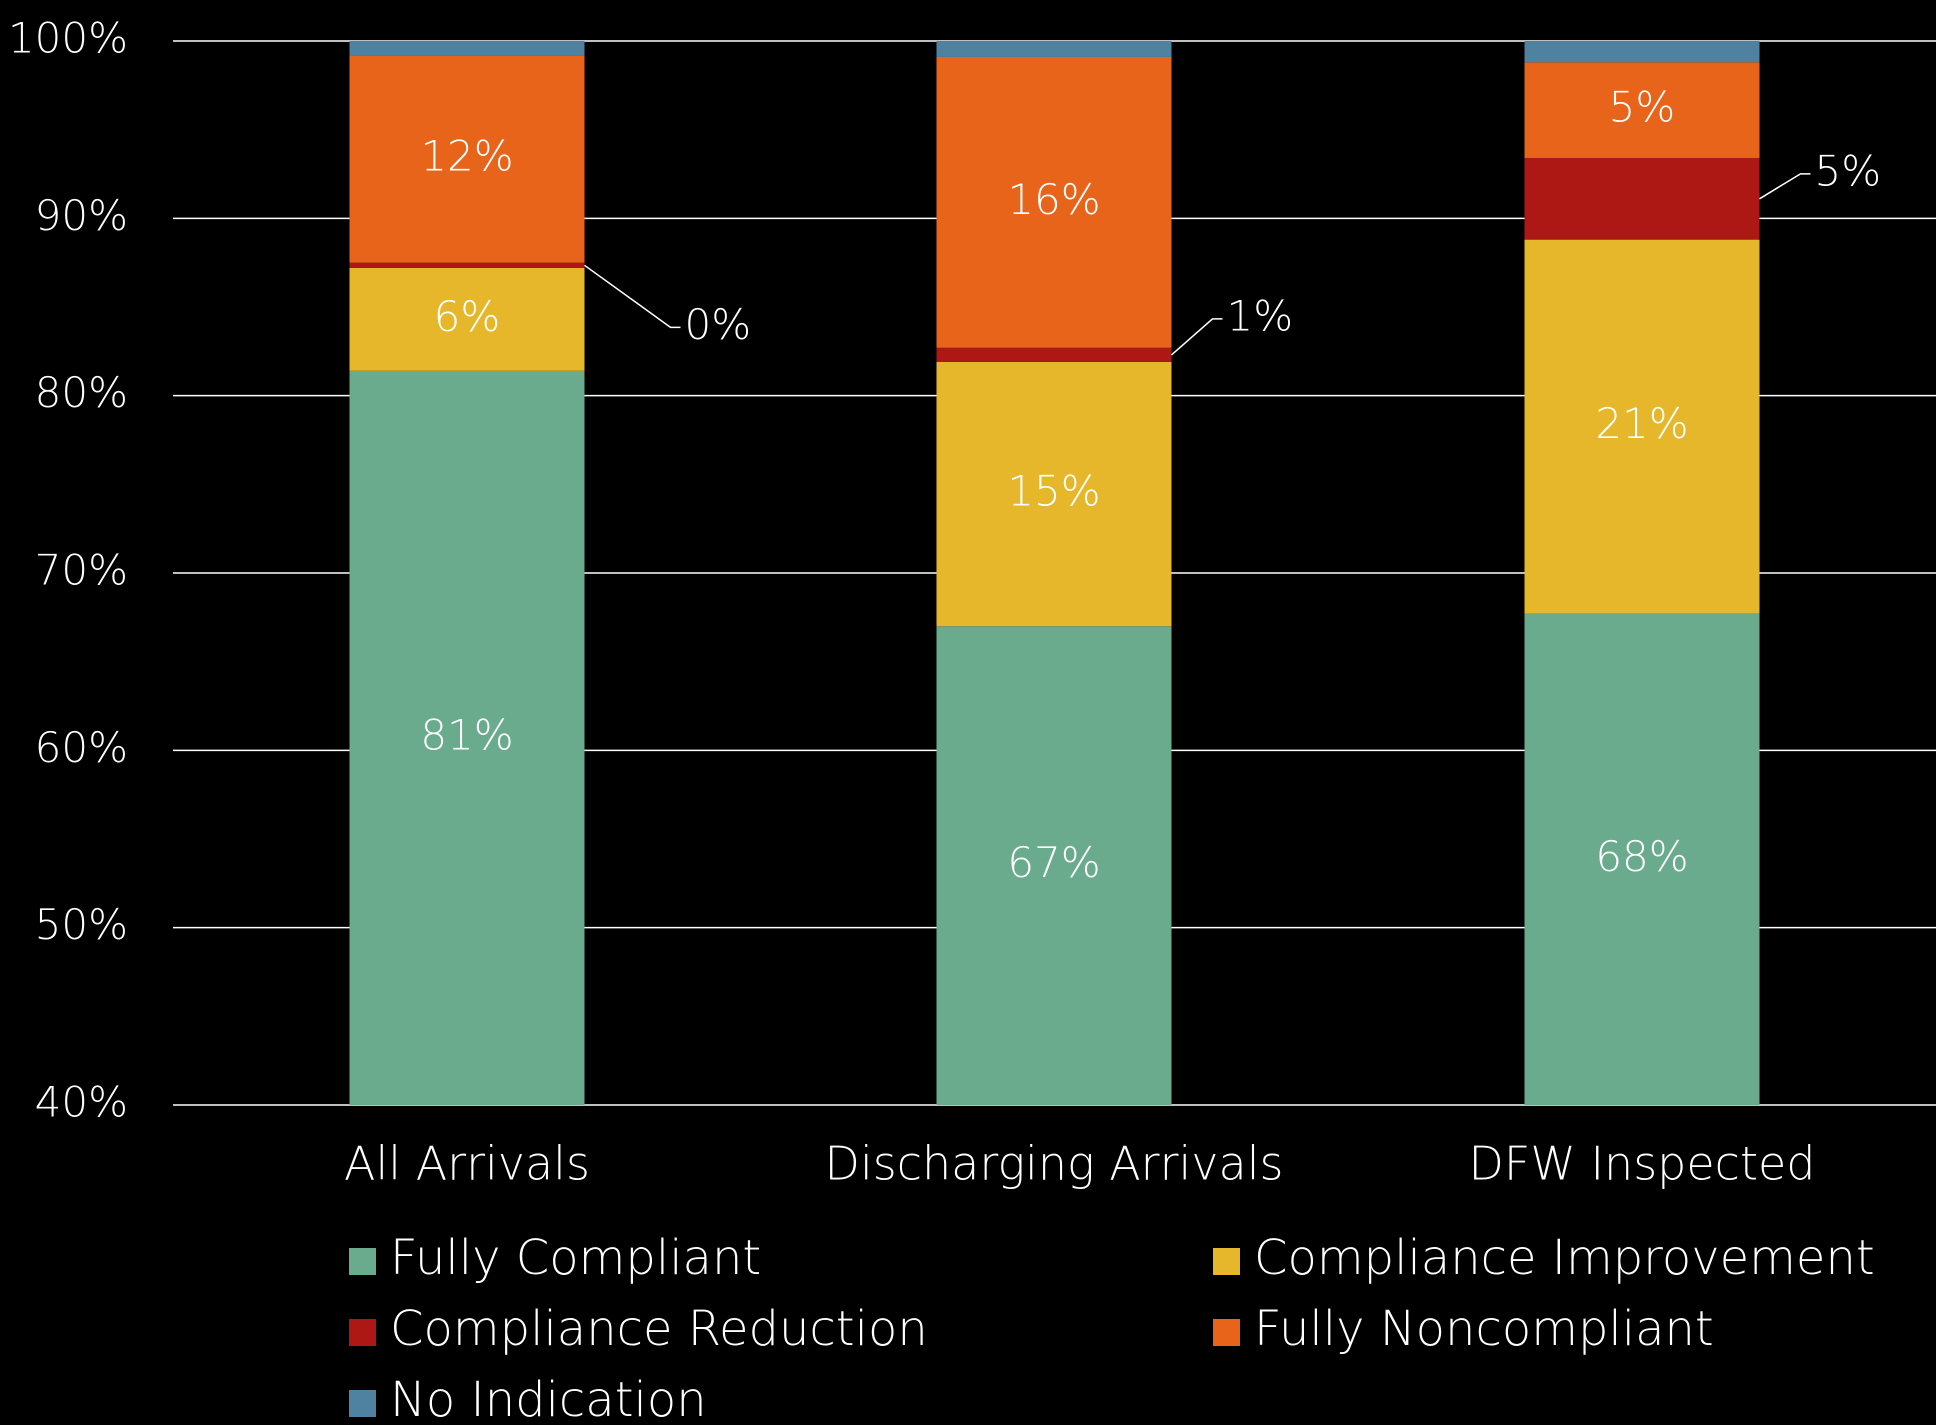 This screenshot has width=1936, height=1425. I want to click on legend-label: No Indication, so click(548, 1398).